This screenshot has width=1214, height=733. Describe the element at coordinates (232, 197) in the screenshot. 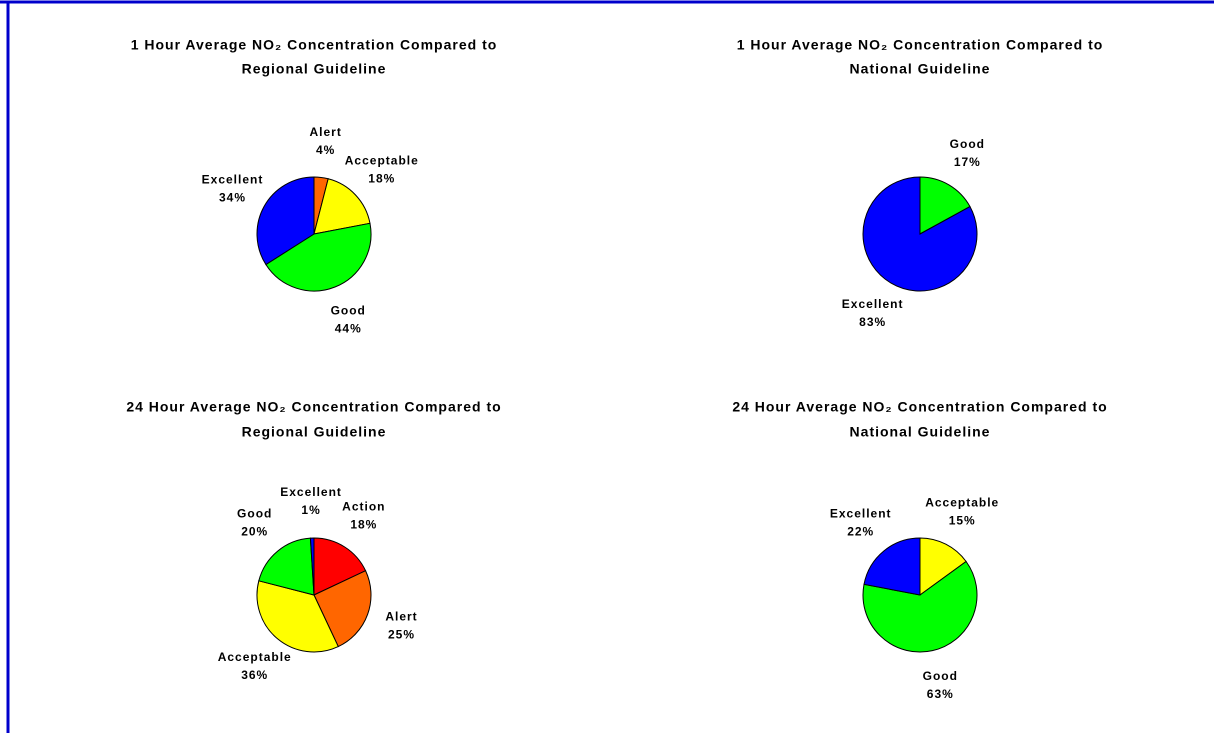

I see `slice-value-label: 34%` at that location.